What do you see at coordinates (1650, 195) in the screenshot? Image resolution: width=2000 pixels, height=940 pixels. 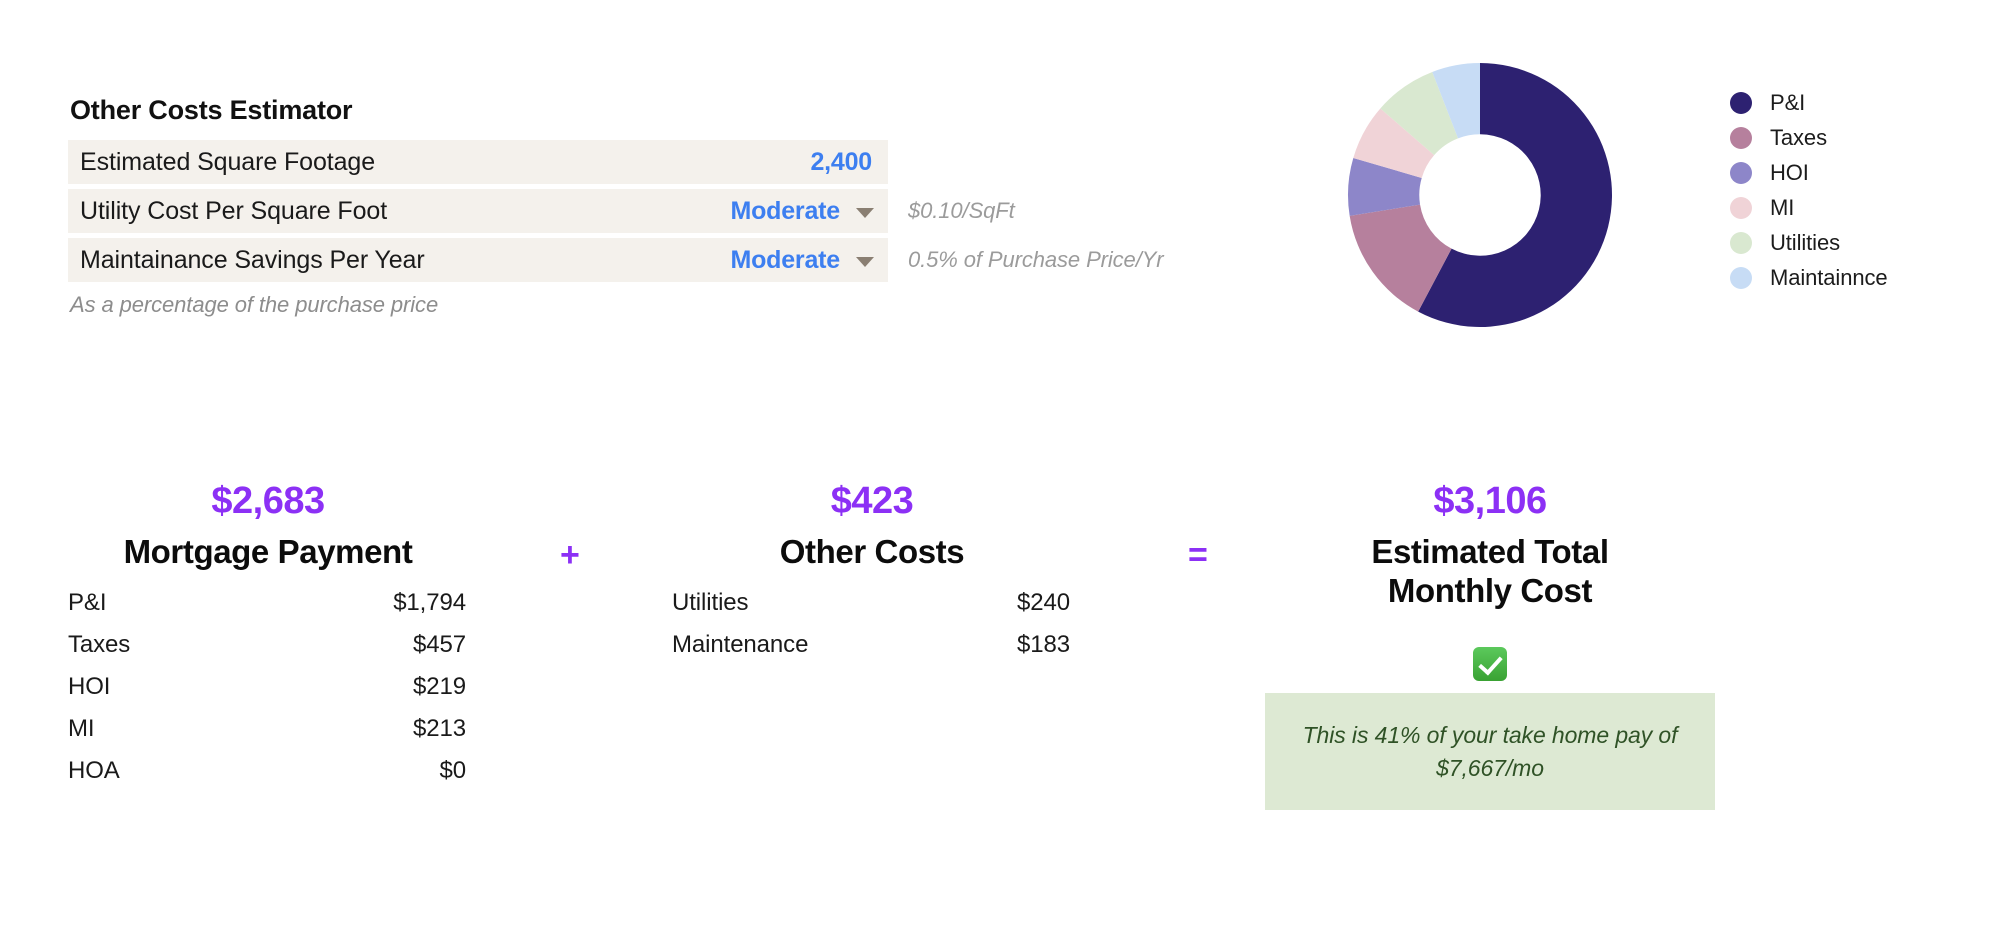 I see `cost-breakdown-chart: P&I Taxes HOI MI Utilities Maintainnce` at bounding box center [1650, 195].